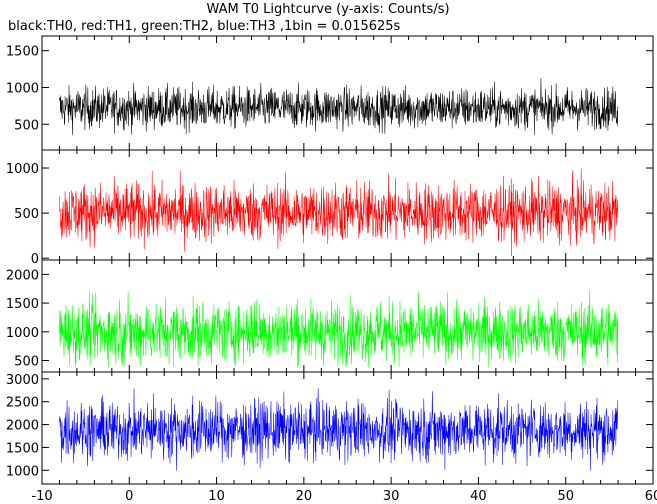 This screenshot has height=504, width=657. Describe the element at coordinates (22, 403) in the screenshot. I see `y-tick-label: 2500` at that location.